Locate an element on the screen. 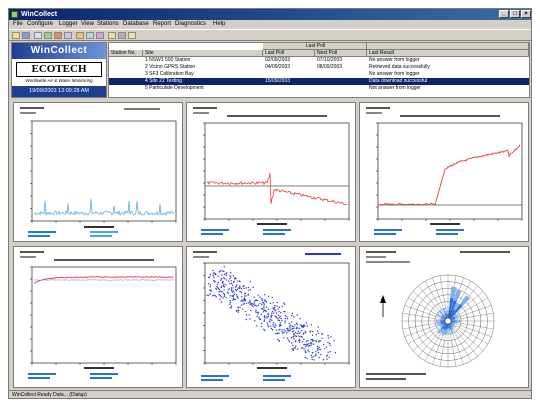 Image resolution: width=540 pixels, height=407 pixels. disconnect-icon is located at coordinates (58, 35).